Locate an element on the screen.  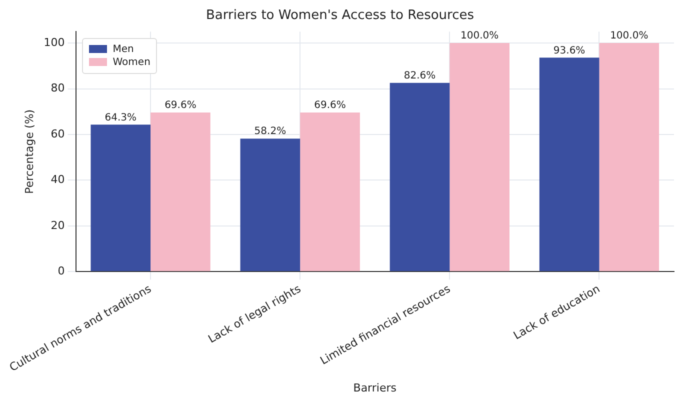
y-tick-label: 40 is located at coordinates (57, 179).